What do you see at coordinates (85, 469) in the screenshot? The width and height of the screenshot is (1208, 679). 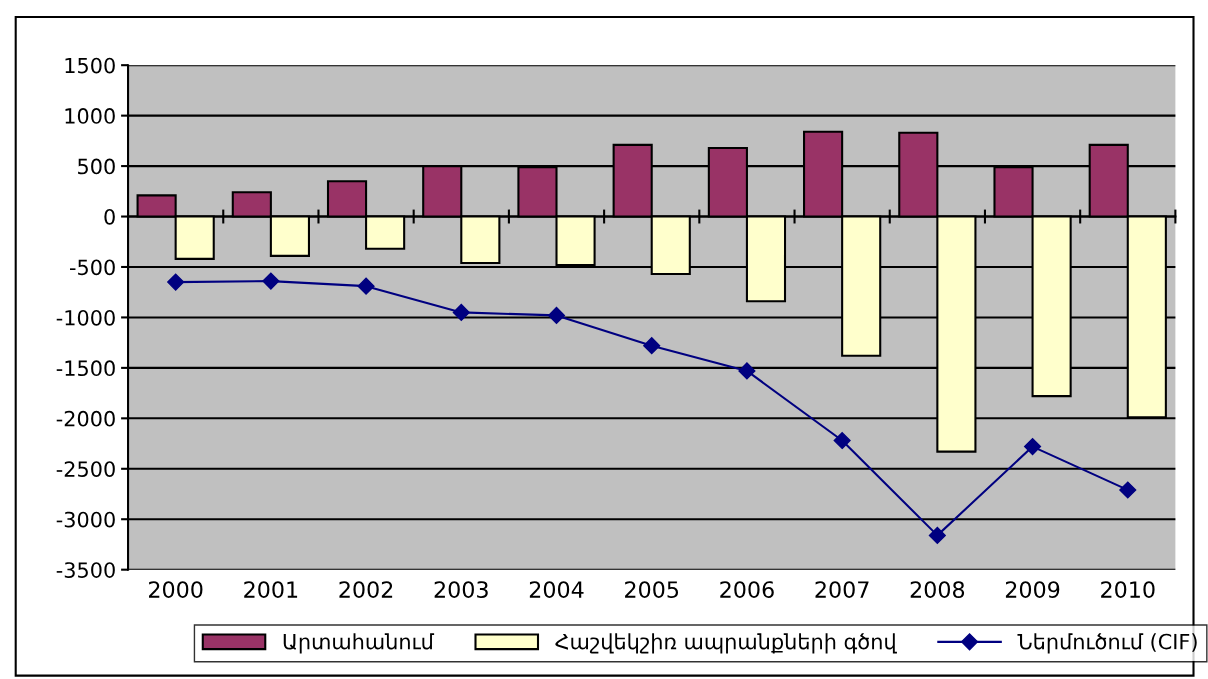 I see `y-tick-label: -2500` at bounding box center [85, 469].